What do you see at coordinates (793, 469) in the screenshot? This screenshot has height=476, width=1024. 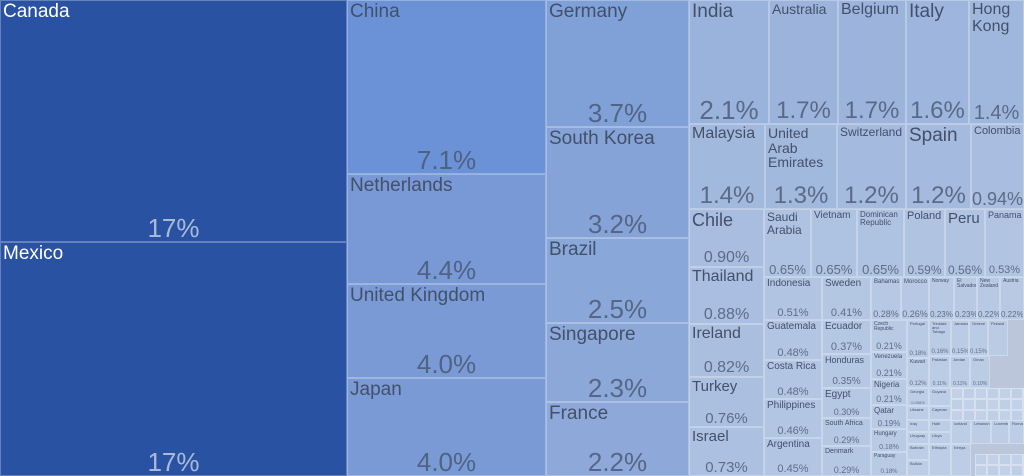 I see `tile-value: 0.45%` at bounding box center [793, 469].